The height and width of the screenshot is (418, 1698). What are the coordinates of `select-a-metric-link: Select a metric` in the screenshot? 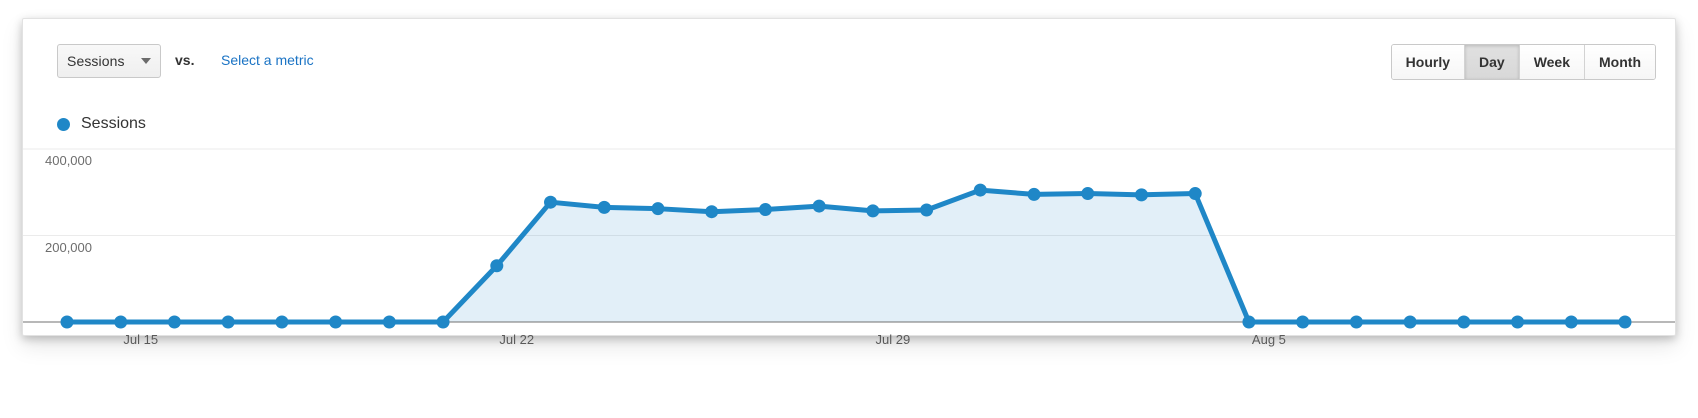 It's located at (267, 60).